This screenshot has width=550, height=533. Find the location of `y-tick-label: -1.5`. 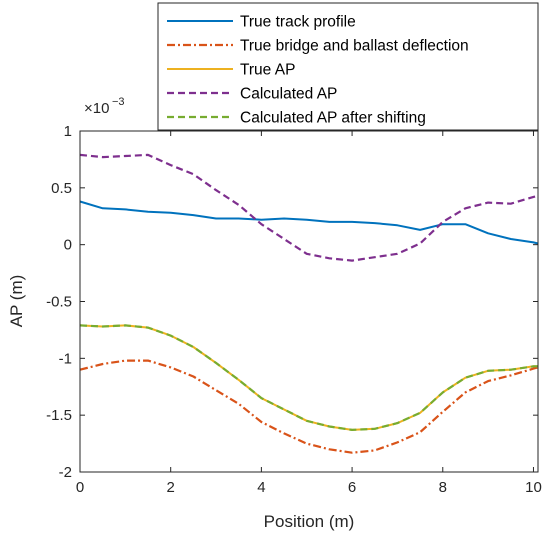

y-tick-label: -1.5 is located at coordinates (59, 415).